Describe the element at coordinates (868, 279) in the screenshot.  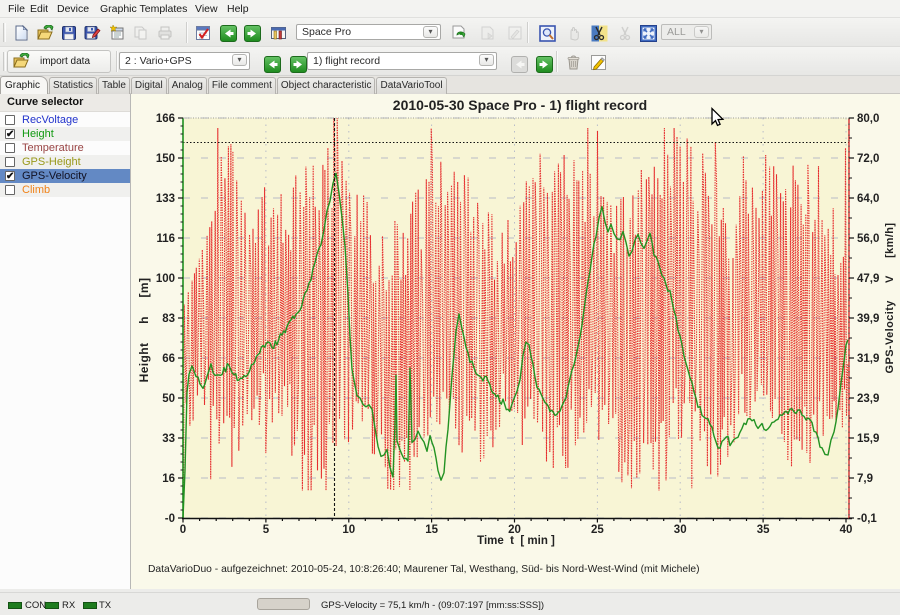
I see `svg-text: 47,9` at that location.